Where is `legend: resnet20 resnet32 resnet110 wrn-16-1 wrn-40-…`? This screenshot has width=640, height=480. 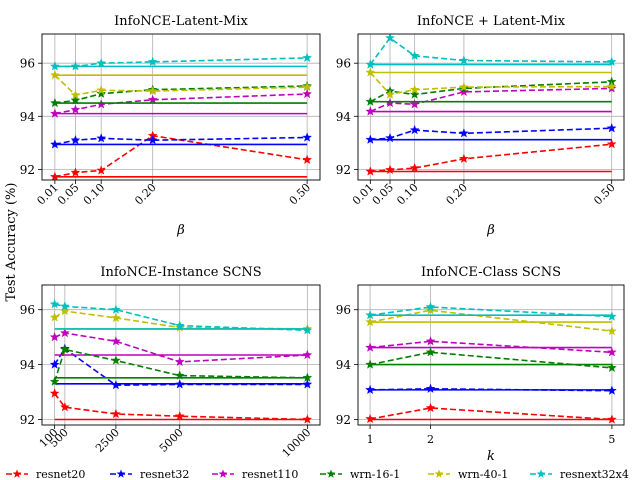
legend: resnet20 resnet32 resnet110 wrn-16-1 wrn-40-… is located at coordinates (317, 474).